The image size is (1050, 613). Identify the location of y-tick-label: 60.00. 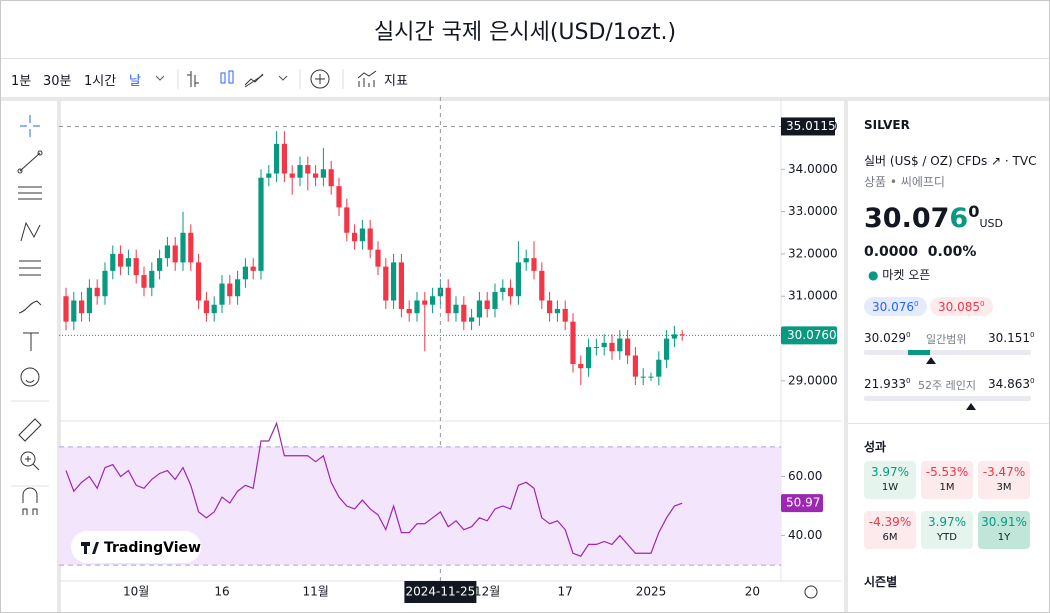
(805, 476).